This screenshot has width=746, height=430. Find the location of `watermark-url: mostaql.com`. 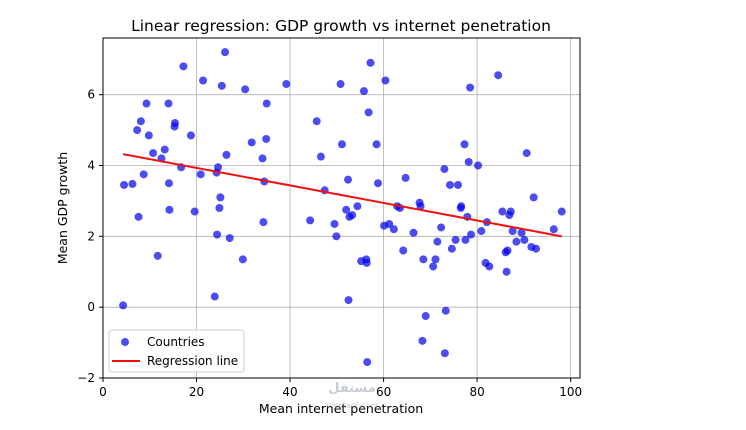

watermark-url: mostaql.com is located at coordinates (352, 405).